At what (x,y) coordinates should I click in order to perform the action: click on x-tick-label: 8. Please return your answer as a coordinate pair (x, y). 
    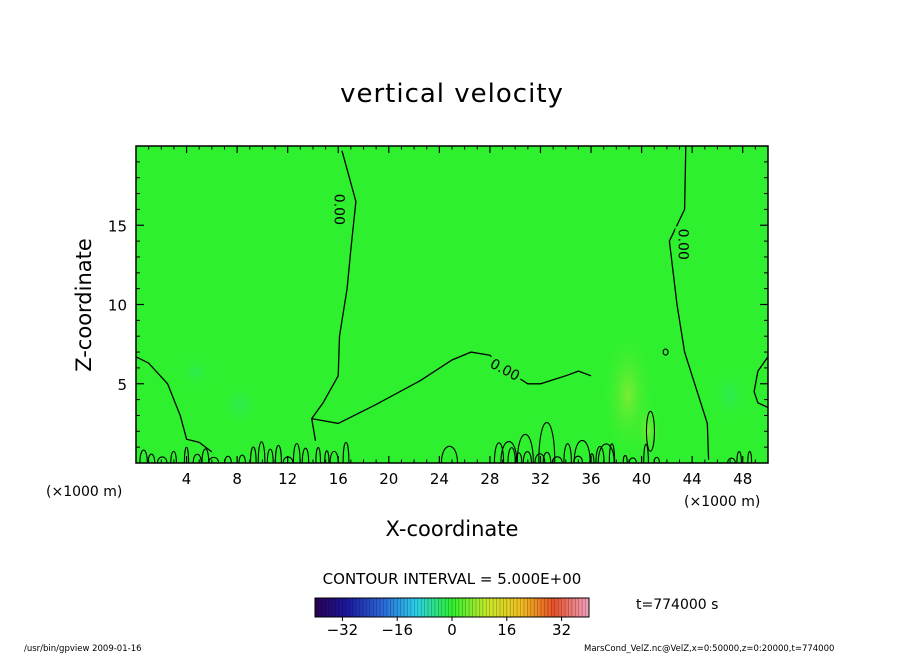
    Looking at the image, I should click on (237, 479).